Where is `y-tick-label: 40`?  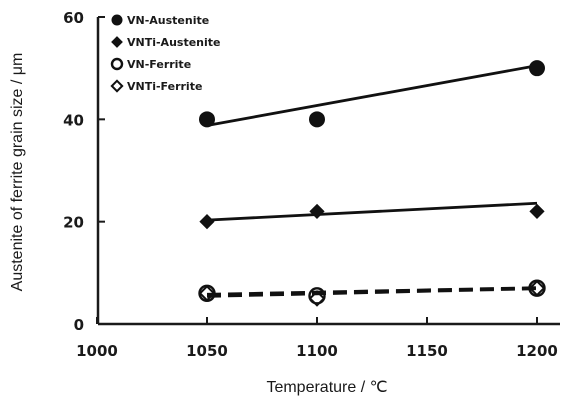
y-tick-label: 40 is located at coordinates (73, 120).